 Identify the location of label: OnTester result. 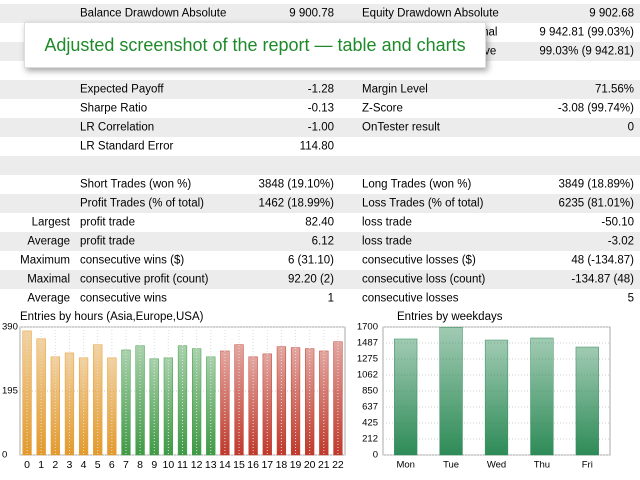
(401, 128).